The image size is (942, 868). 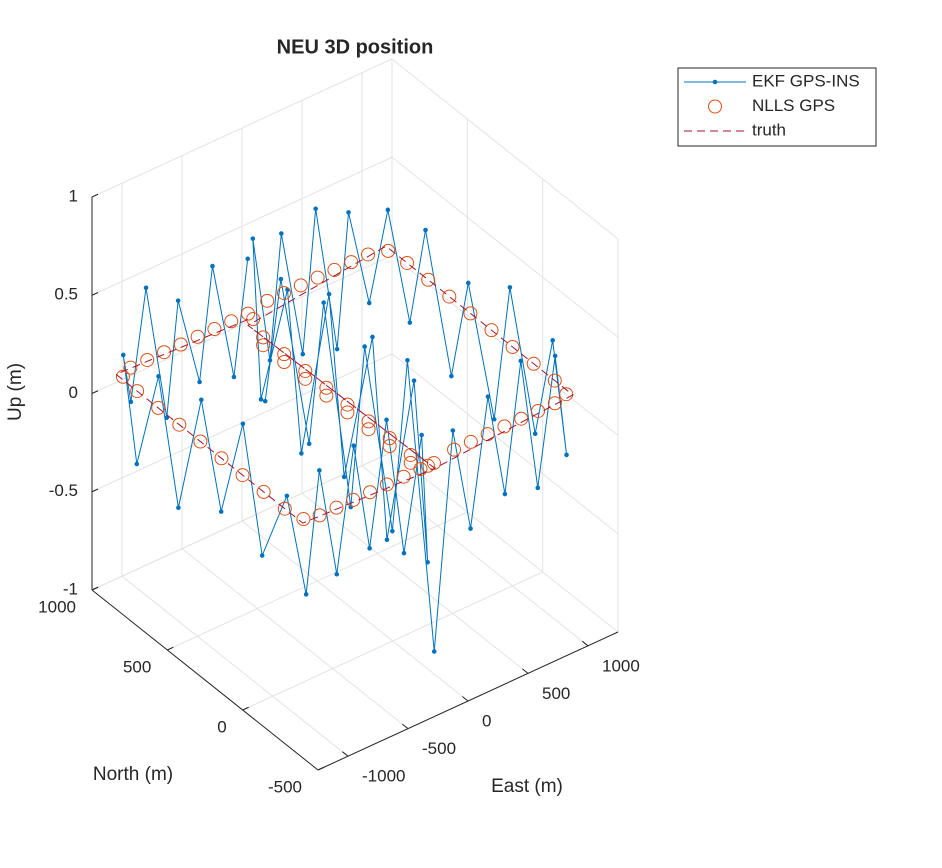 What do you see at coordinates (806, 80) in the screenshot?
I see `legend-label: EKF GPS-INS` at bounding box center [806, 80].